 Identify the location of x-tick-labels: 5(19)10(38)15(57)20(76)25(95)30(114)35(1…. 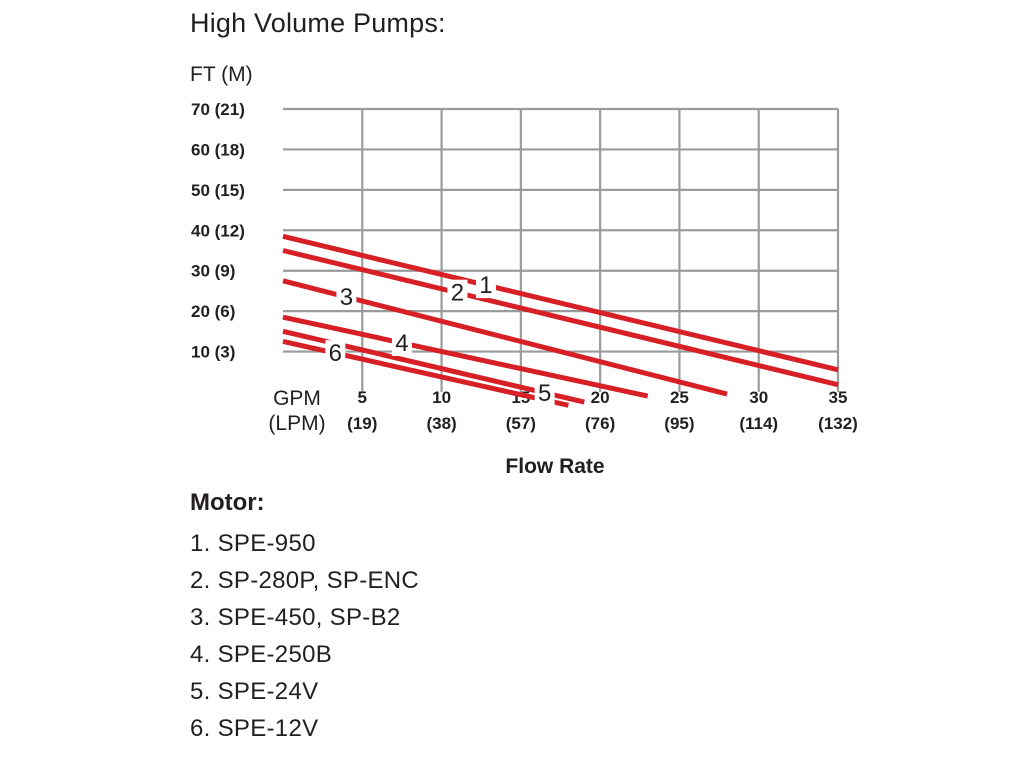
(602, 410).